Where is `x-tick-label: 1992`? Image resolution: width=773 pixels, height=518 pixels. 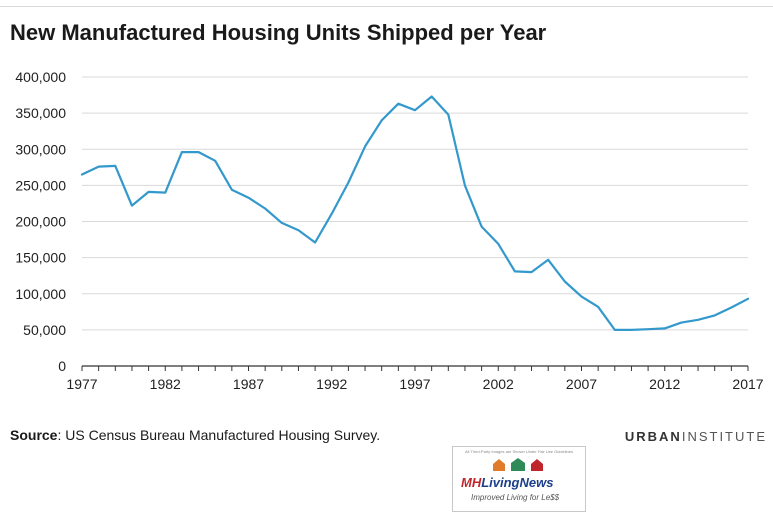
x-tick-label: 1992 is located at coordinates (331, 383).